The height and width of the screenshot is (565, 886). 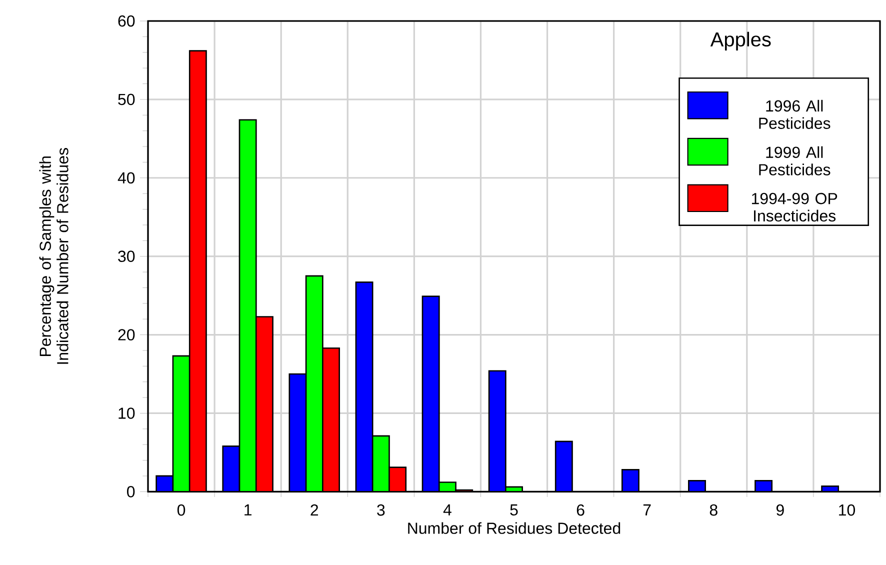 What do you see at coordinates (131, 492) in the screenshot?
I see `y-tick-label: 0` at bounding box center [131, 492].